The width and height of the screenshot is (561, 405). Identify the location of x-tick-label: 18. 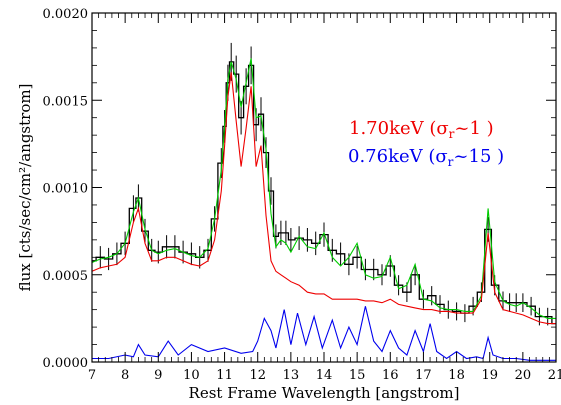
(456, 375).